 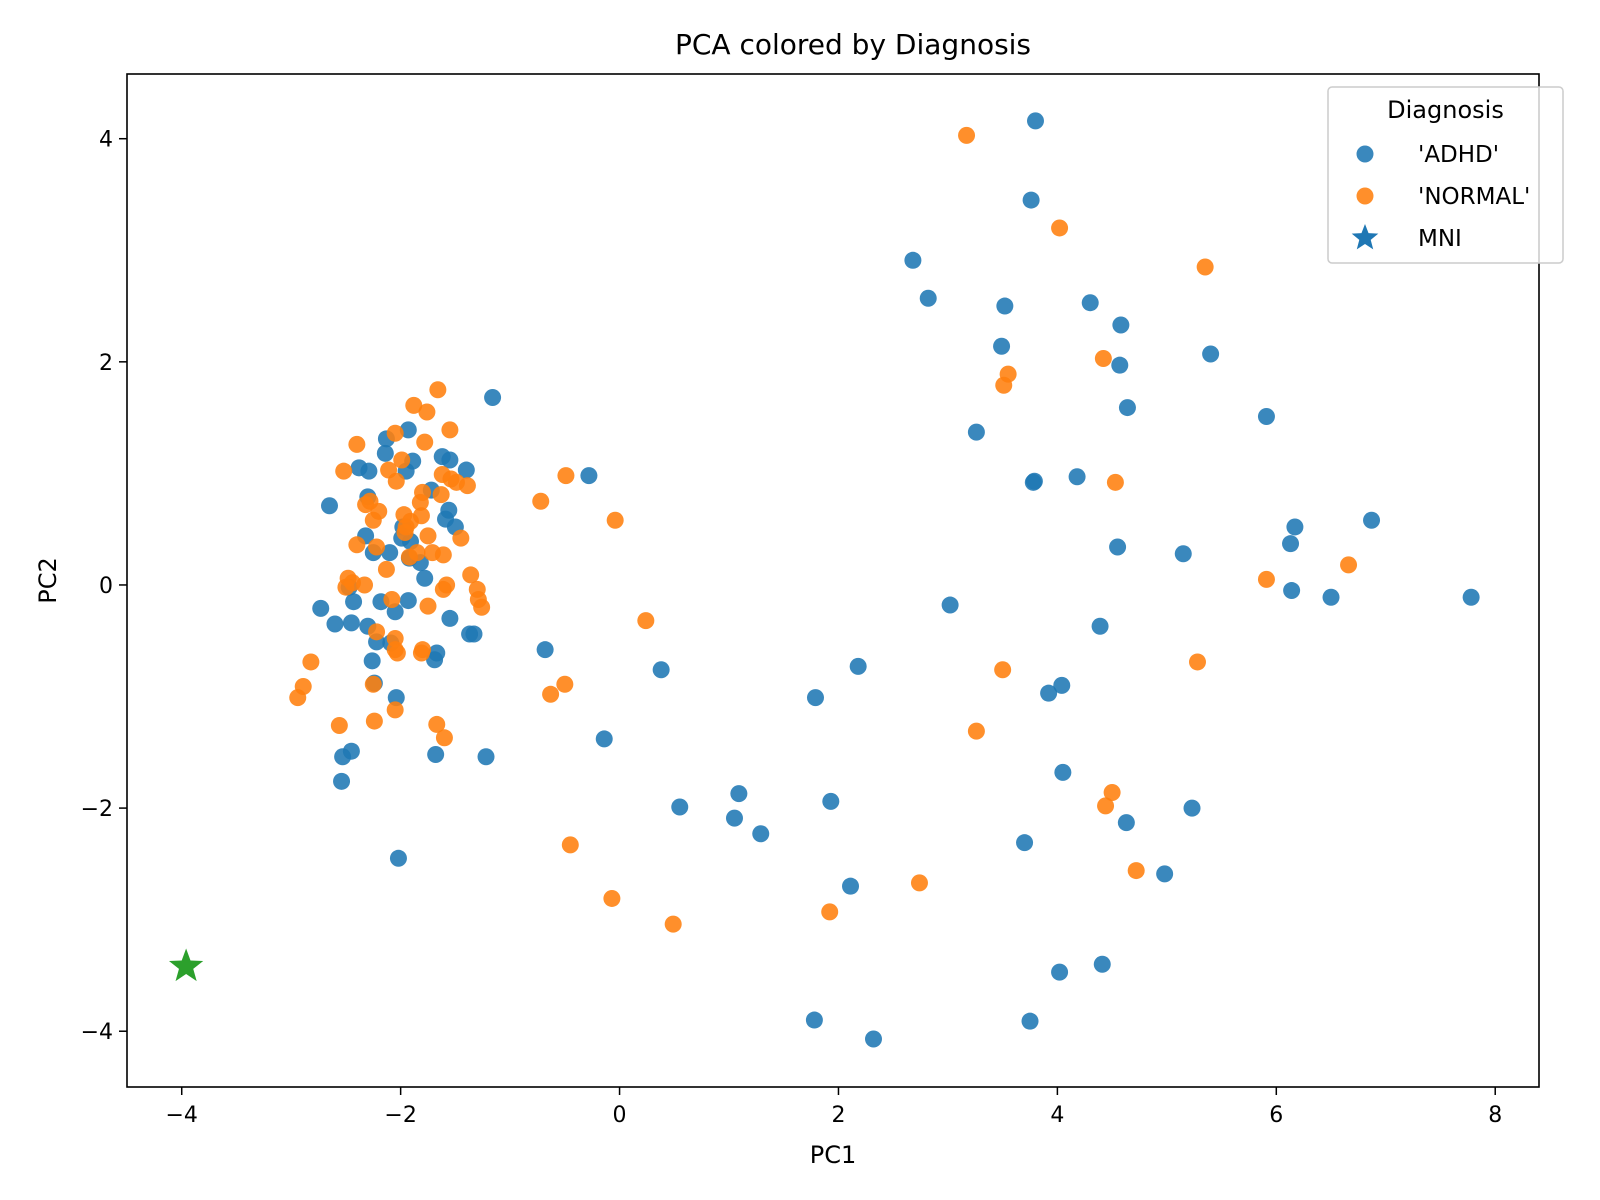 What do you see at coordinates (1276, 1115) in the screenshot?
I see `x-tick-label: 6` at bounding box center [1276, 1115].